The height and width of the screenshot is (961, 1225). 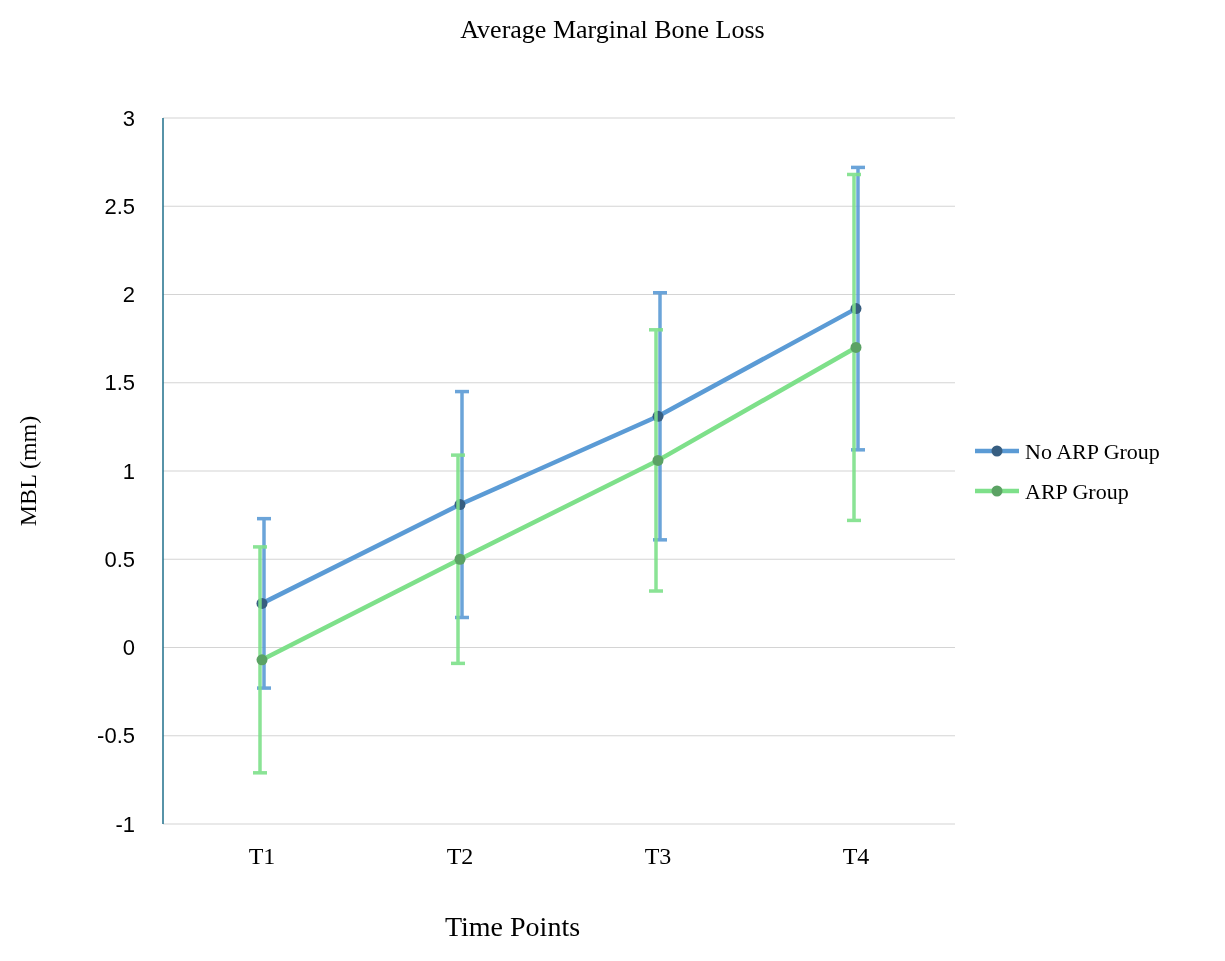 What do you see at coordinates (125, 824) in the screenshot?
I see `y-tick-label: -1` at bounding box center [125, 824].